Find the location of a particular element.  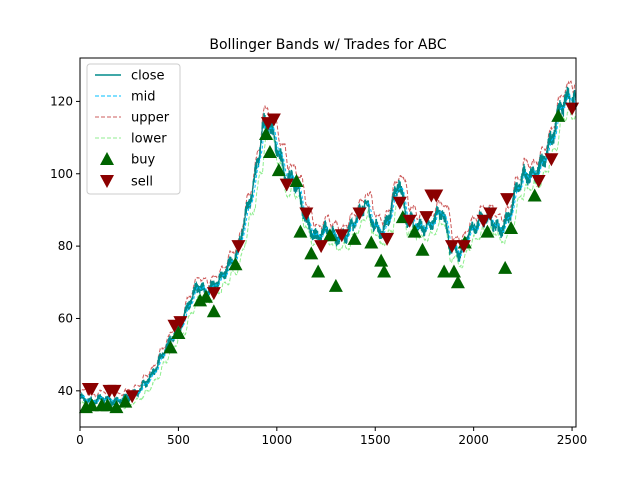

y-tick-label: 100 is located at coordinates (61, 174).